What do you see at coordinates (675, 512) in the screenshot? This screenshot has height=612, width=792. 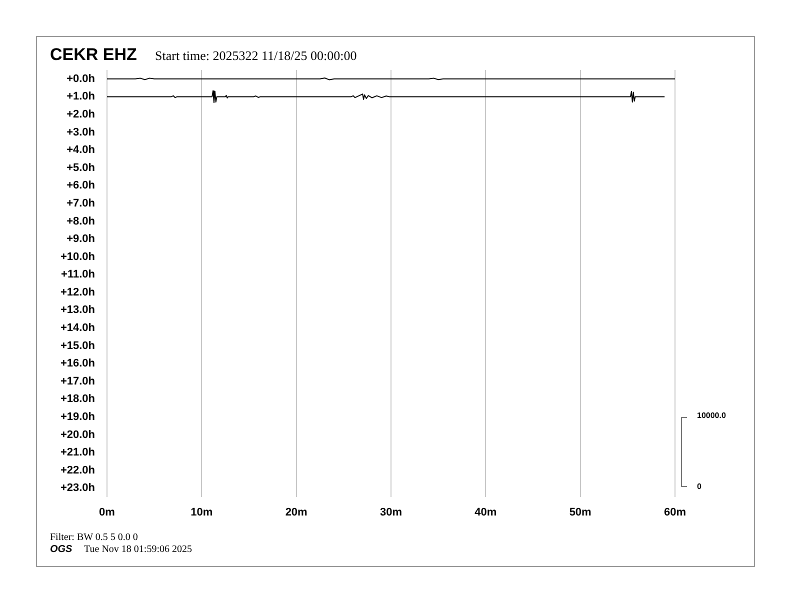 I see `x-tick-label: 60m` at bounding box center [675, 512].